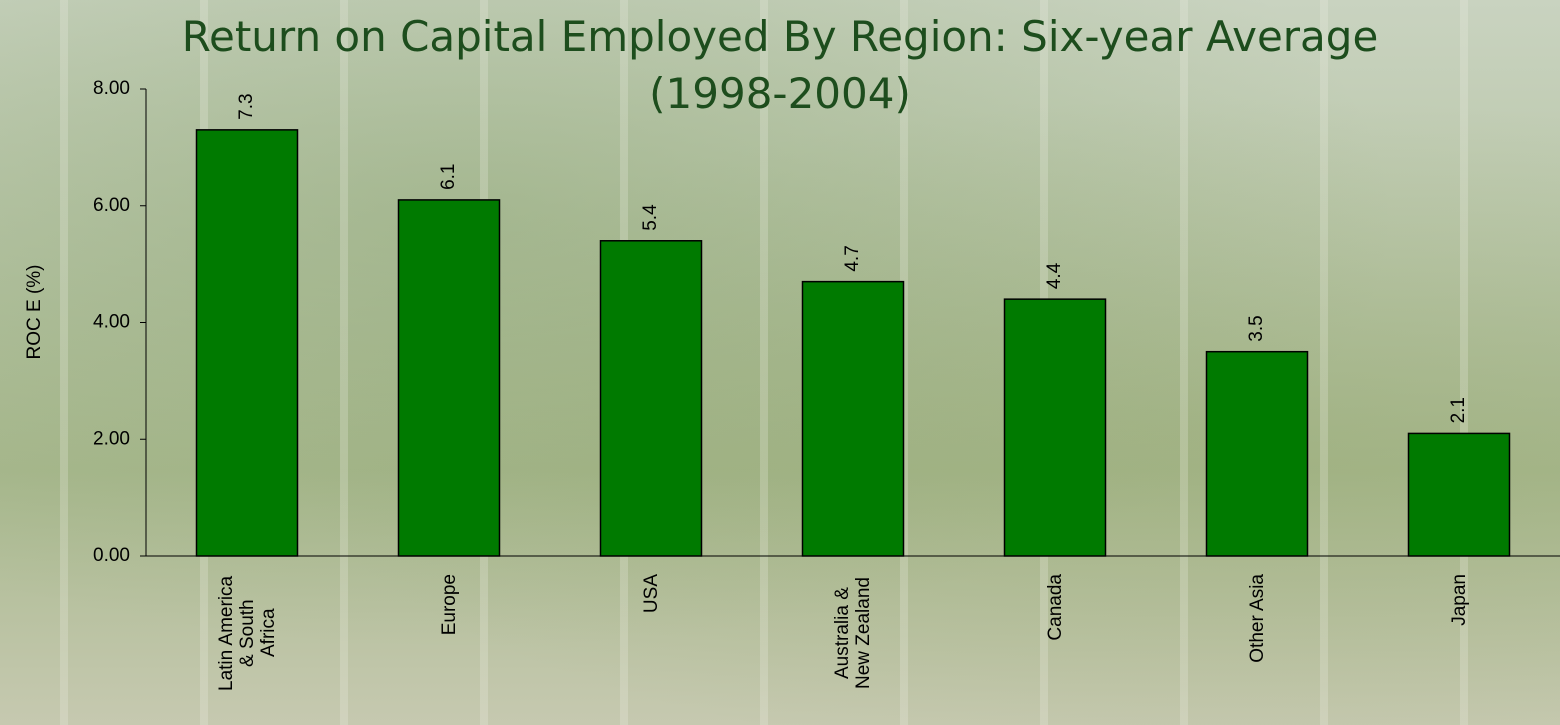 The height and width of the screenshot is (725, 1560). I want to click on data-label: 3.5, so click(1256, 328).